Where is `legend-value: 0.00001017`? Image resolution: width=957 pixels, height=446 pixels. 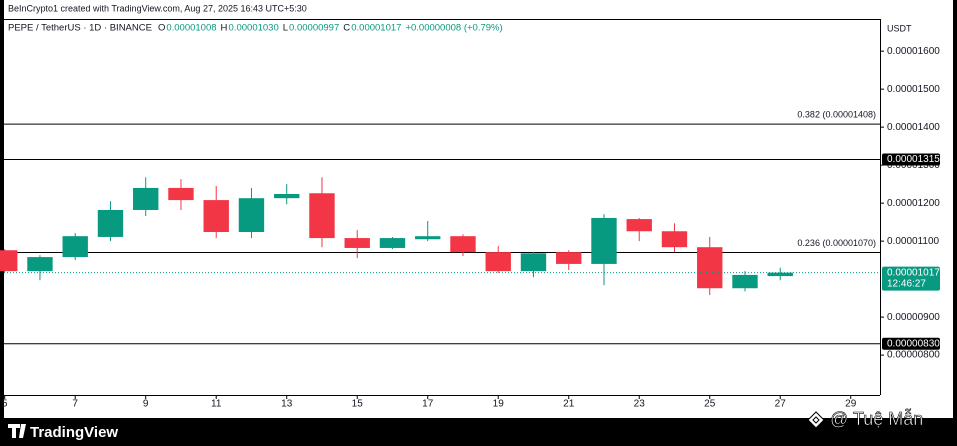
legend-value: 0.00001017 is located at coordinates (376, 28).